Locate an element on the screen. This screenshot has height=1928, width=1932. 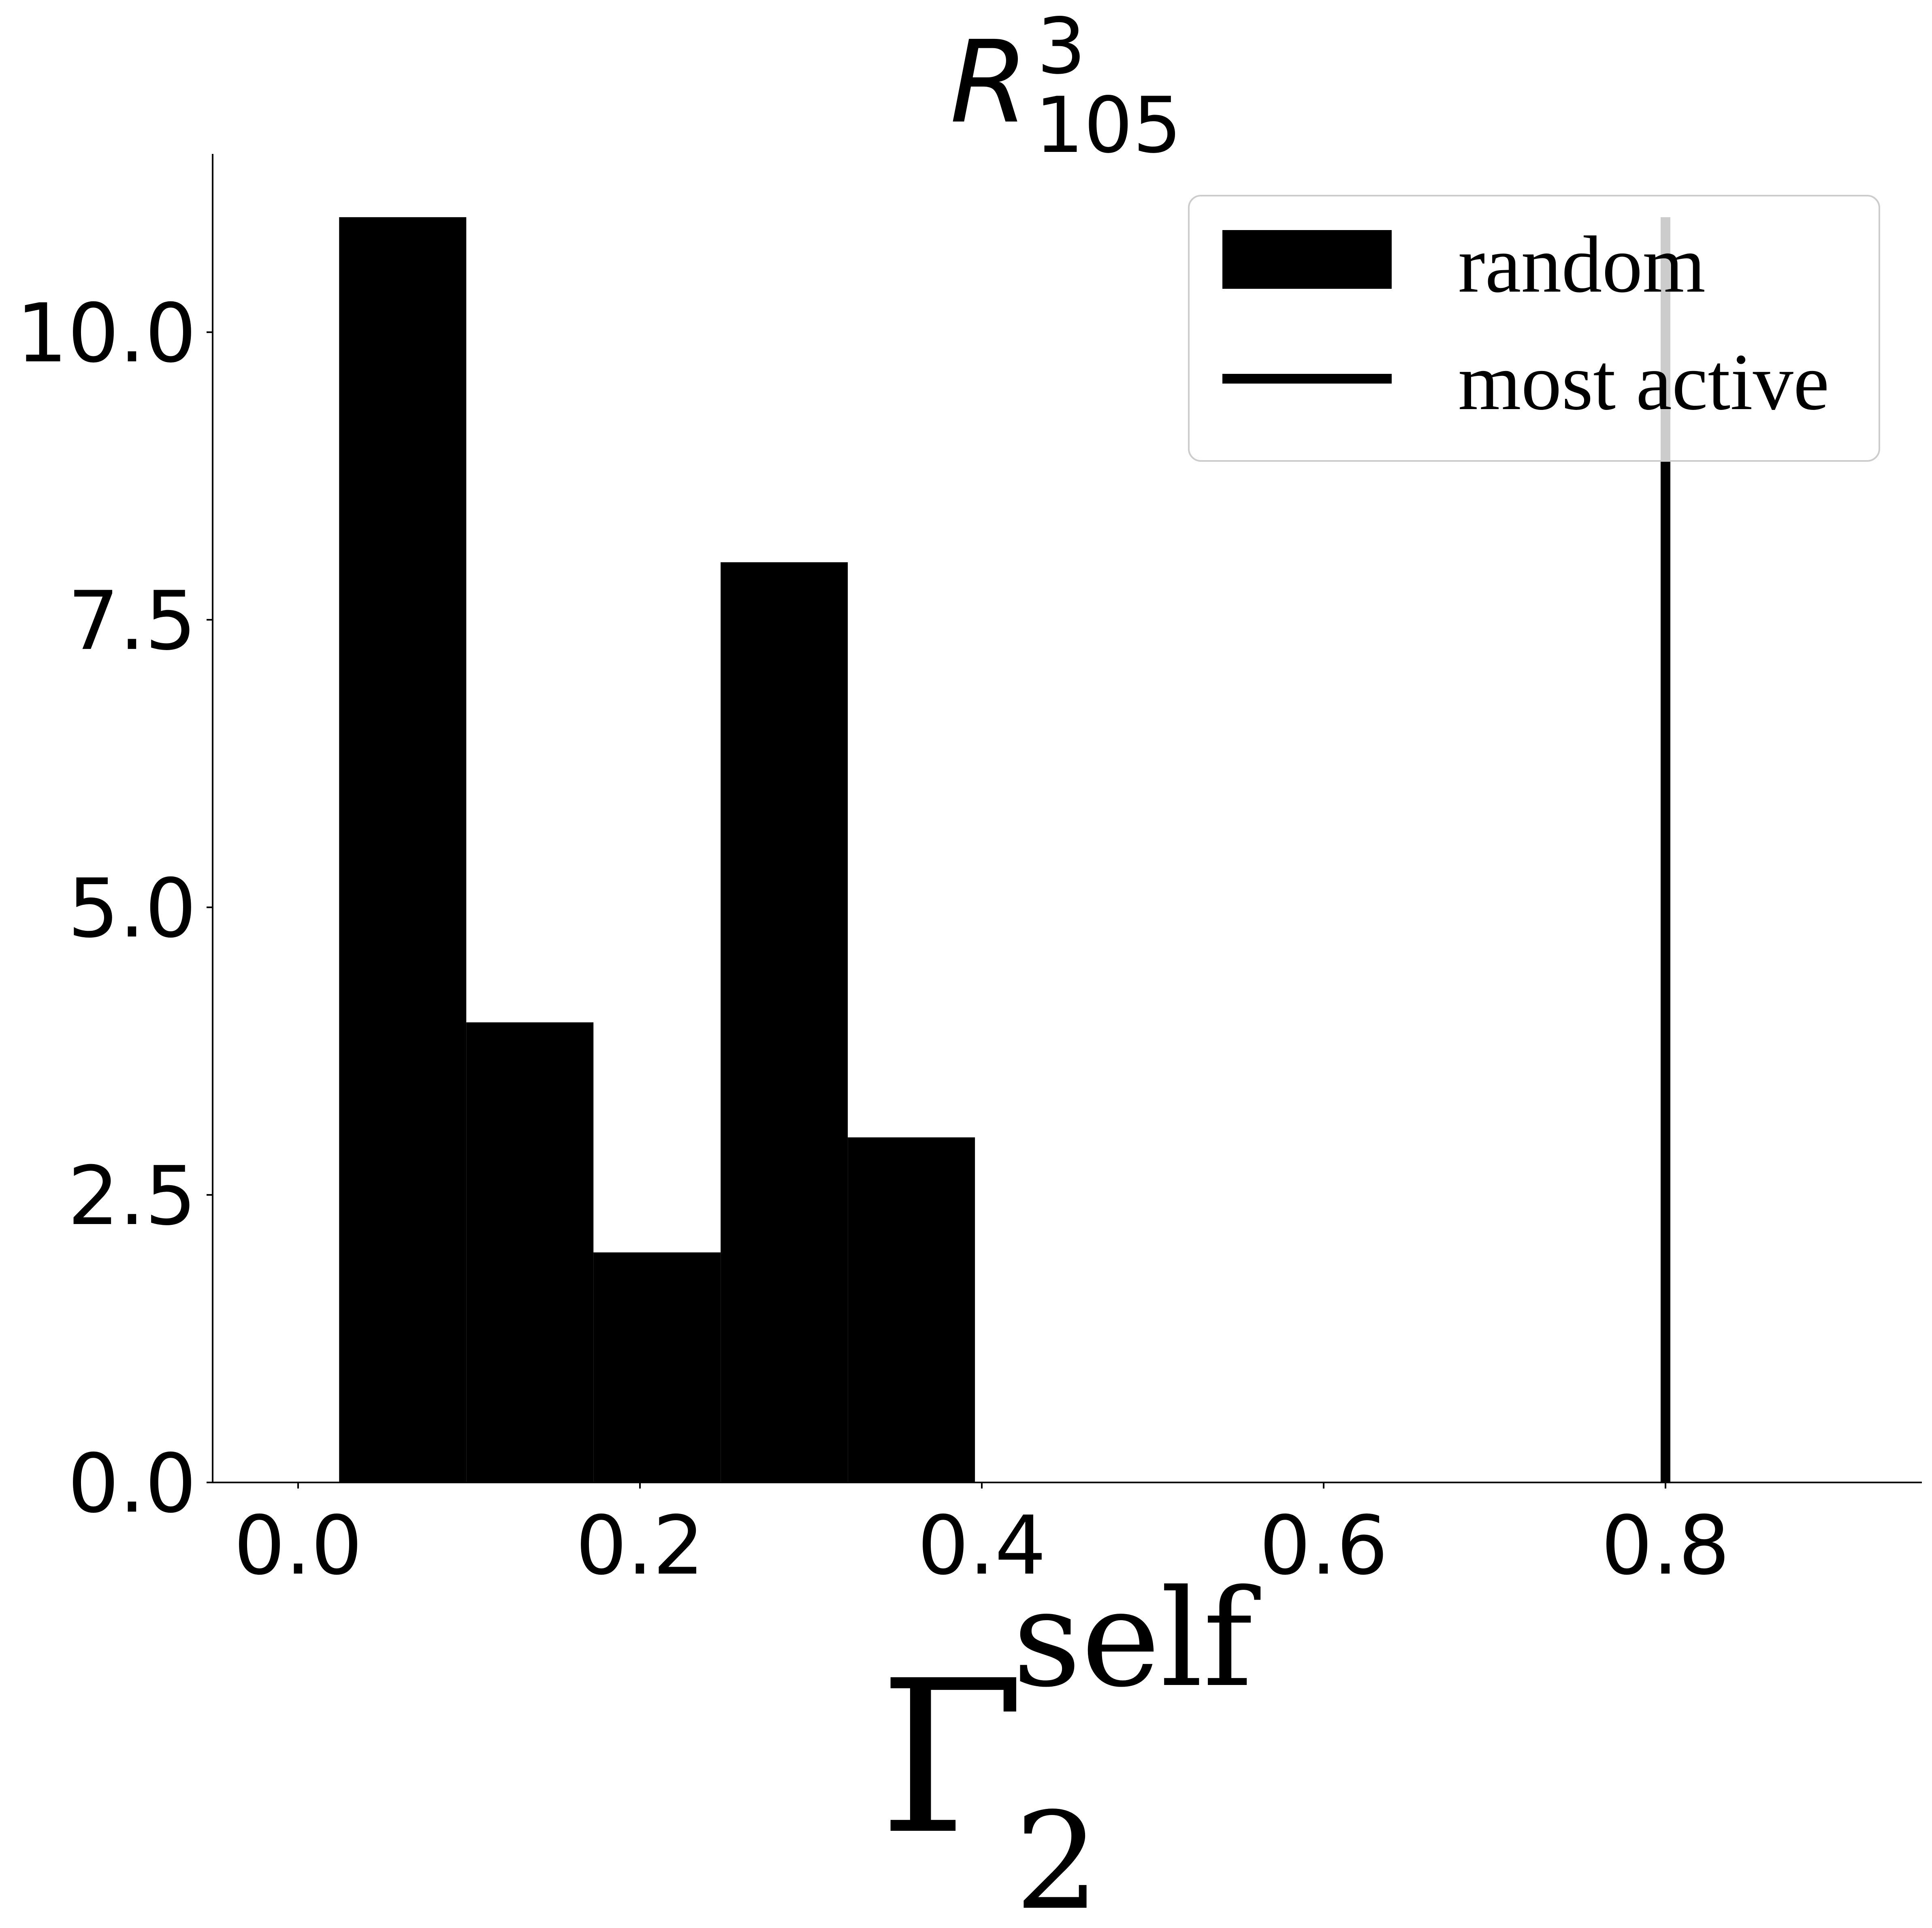
y-tick-label: 0.0 is located at coordinates (132, 1484).